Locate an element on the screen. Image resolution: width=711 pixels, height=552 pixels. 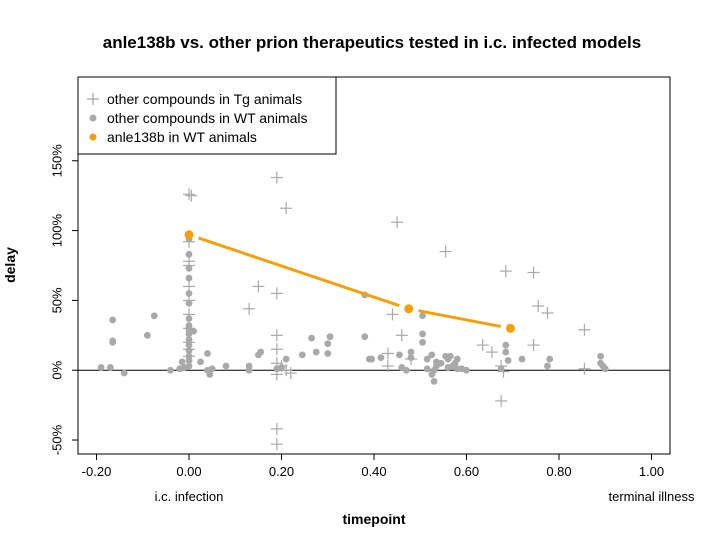
x-tick-label: -0.20 is located at coordinates (97, 471).